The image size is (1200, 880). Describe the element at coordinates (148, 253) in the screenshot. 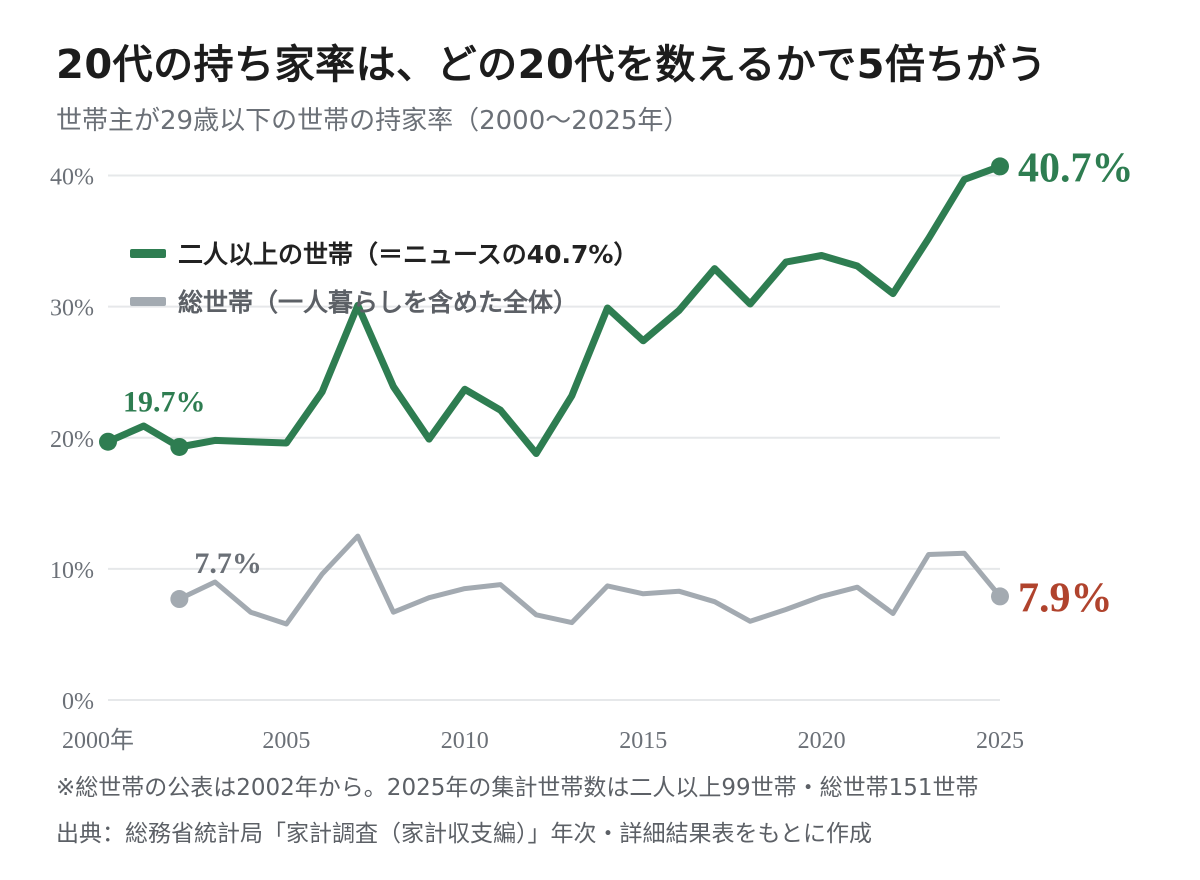

I see `legend-swatch-green` at that location.